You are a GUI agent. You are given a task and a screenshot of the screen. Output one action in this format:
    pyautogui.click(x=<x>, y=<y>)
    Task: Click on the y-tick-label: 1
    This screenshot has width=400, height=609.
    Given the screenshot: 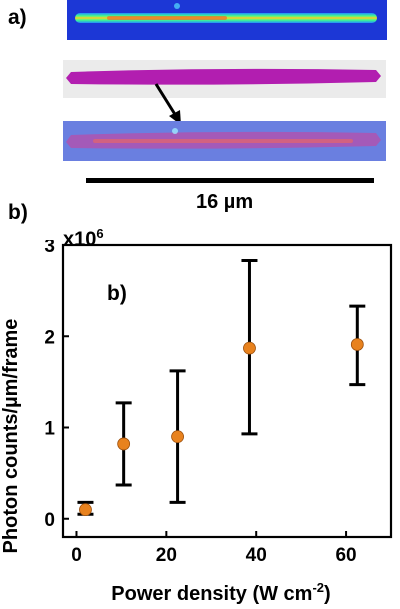 What is the action you would take?
    pyautogui.click(x=49, y=429)
    